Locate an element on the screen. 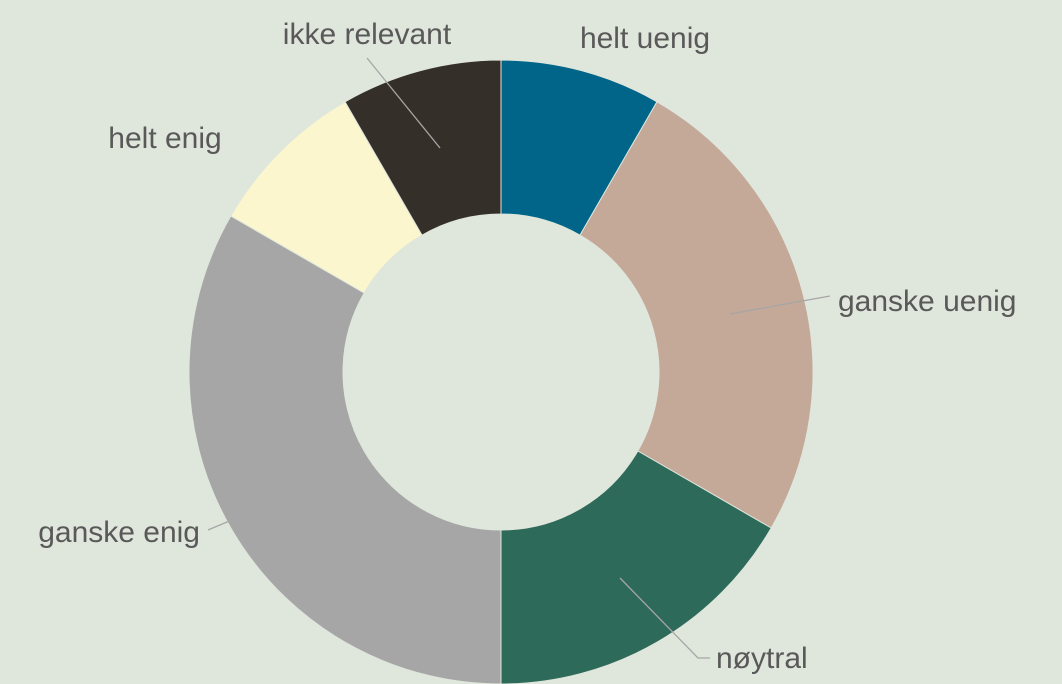  slice-label: ganske uenig is located at coordinates (927, 301).